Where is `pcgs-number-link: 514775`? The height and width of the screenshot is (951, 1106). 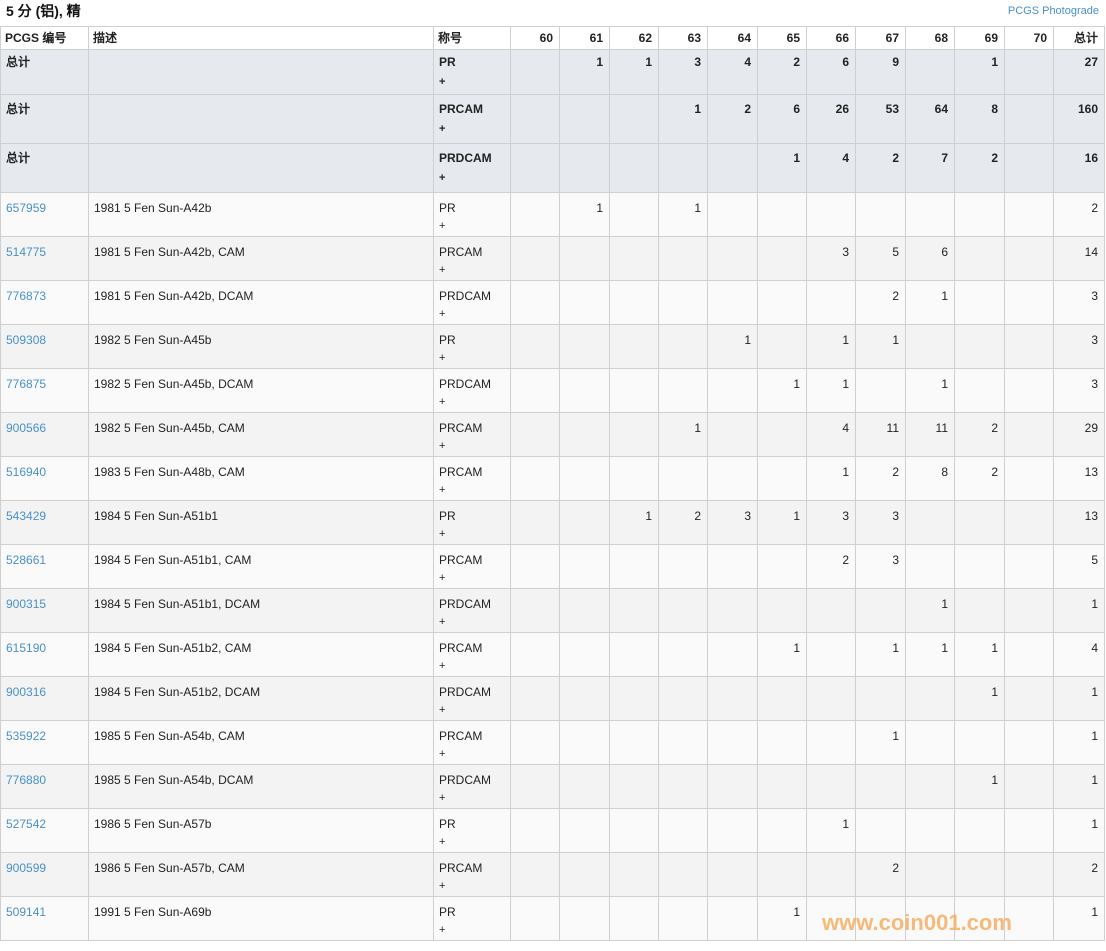 pcgs-number-link: 514775 is located at coordinates (26, 252).